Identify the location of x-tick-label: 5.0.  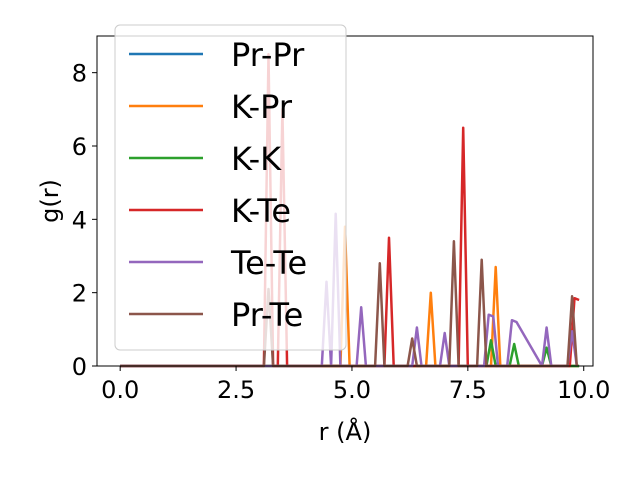
(352, 390).